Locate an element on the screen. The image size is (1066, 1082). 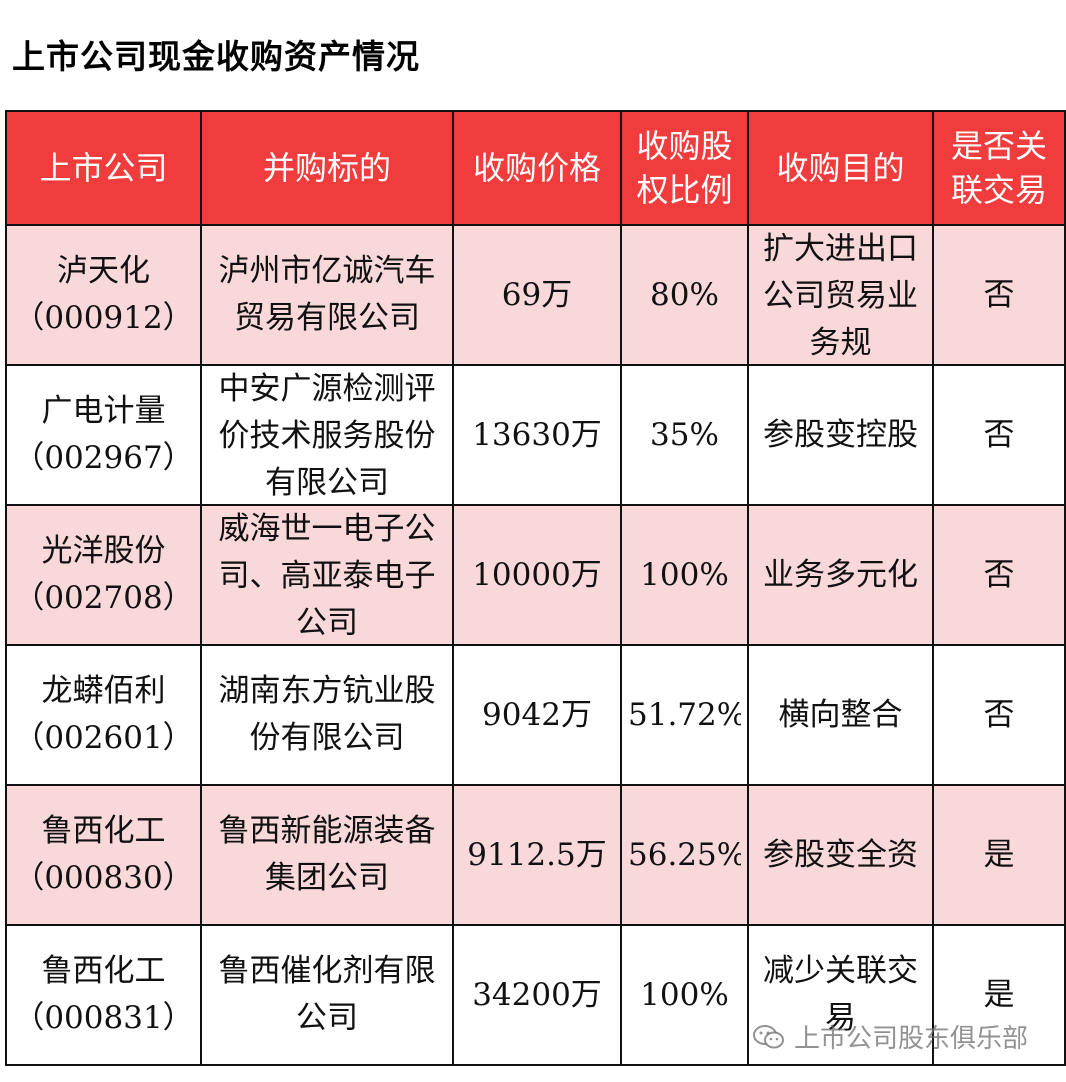
cell-target: 中安广源检测评价技术服务股份有限公司 is located at coordinates (327, 435).